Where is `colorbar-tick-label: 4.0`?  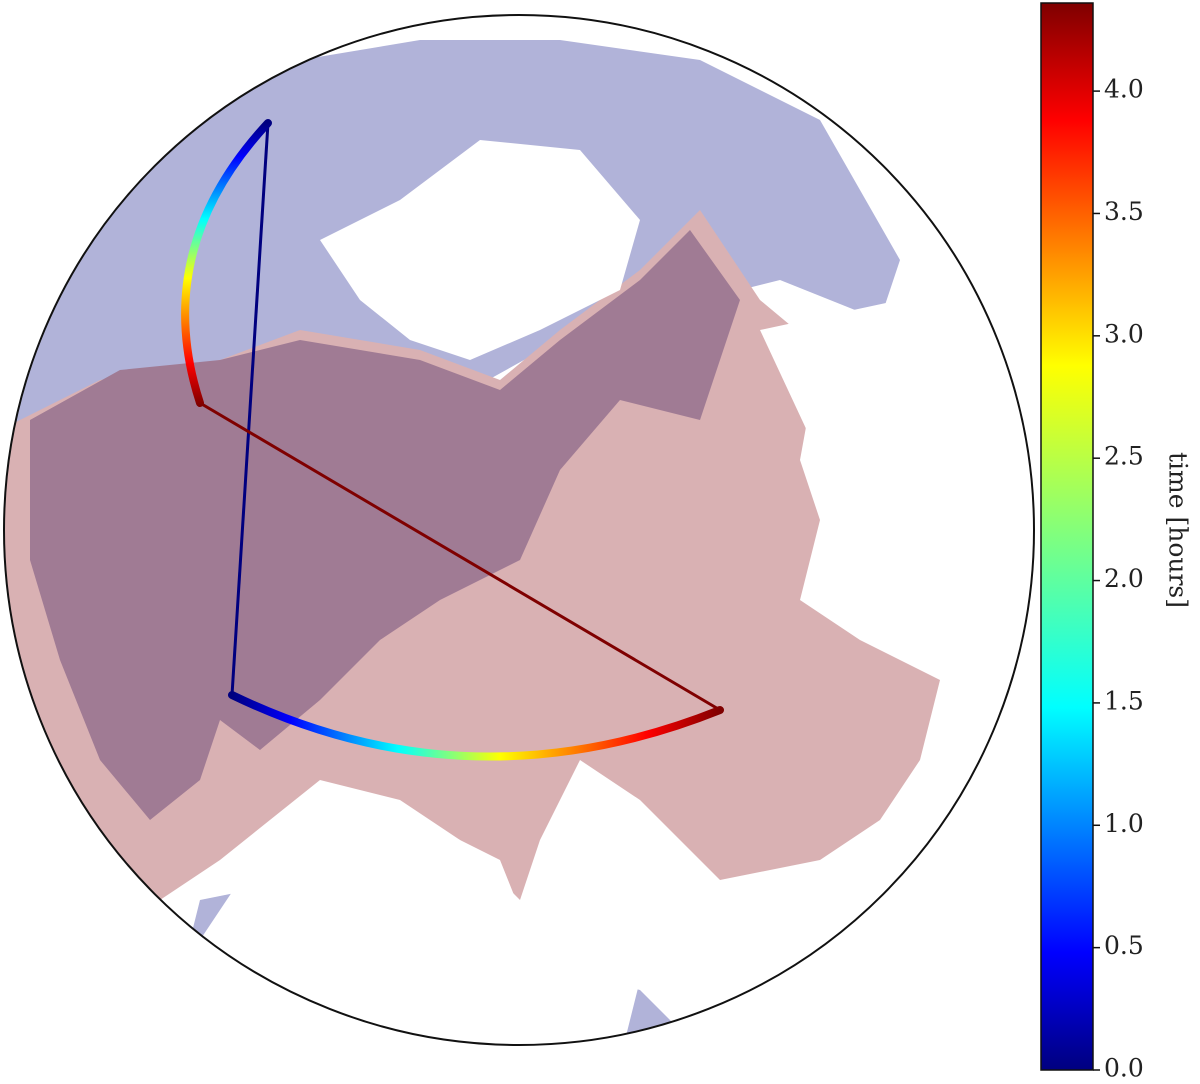
colorbar-tick-label: 4.0 is located at coordinates (1124, 89).